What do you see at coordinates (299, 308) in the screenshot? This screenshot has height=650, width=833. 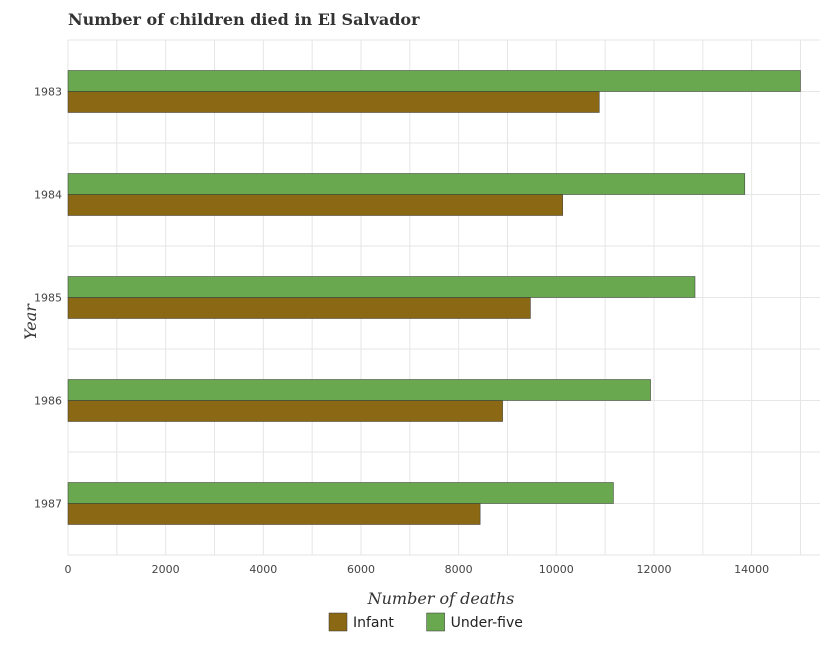 I see `bar-infant-1985` at bounding box center [299, 308].